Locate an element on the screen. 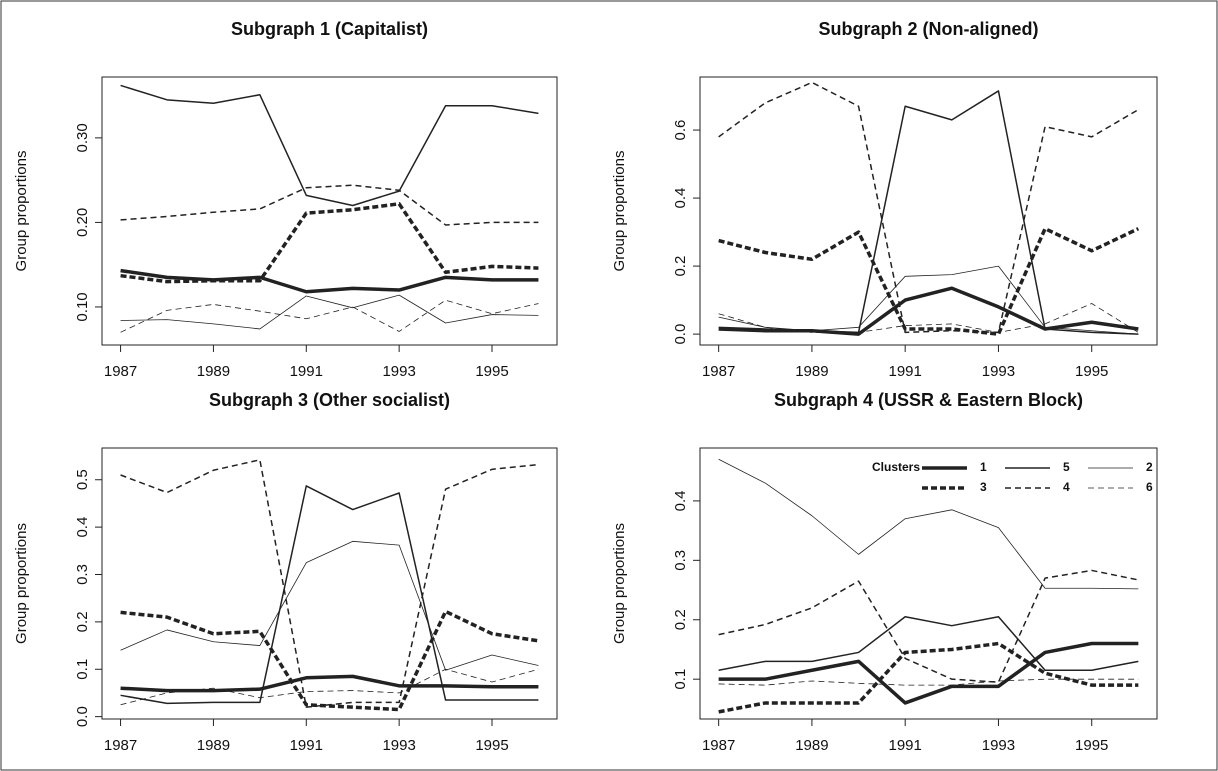  legend-label: 3 is located at coordinates (983, 487).